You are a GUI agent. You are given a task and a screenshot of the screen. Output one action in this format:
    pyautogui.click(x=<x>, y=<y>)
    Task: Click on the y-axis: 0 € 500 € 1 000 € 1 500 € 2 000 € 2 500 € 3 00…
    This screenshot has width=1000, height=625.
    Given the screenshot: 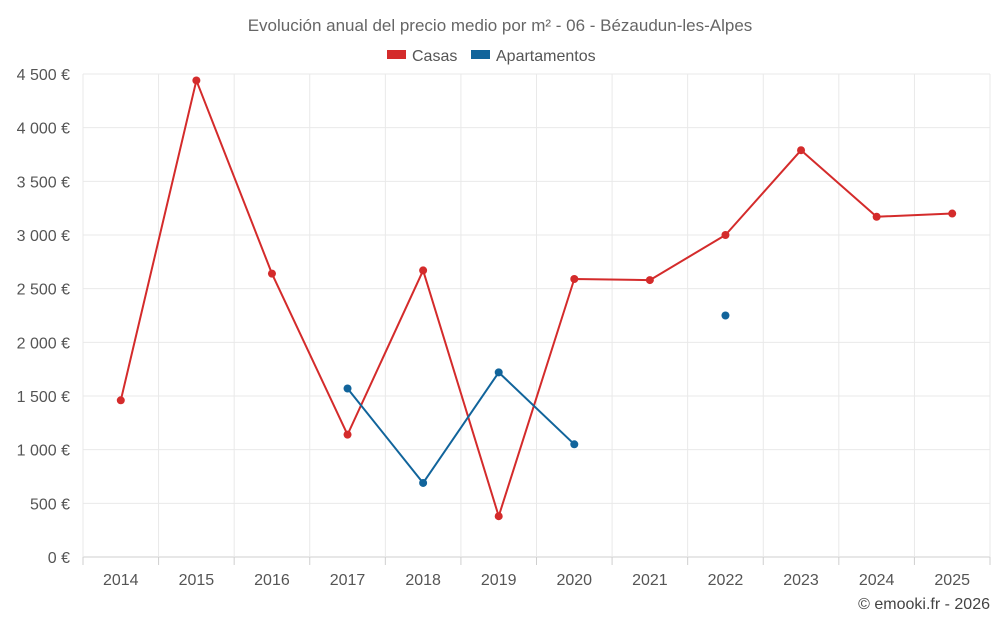 What is the action you would take?
    pyautogui.click(x=43, y=317)
    